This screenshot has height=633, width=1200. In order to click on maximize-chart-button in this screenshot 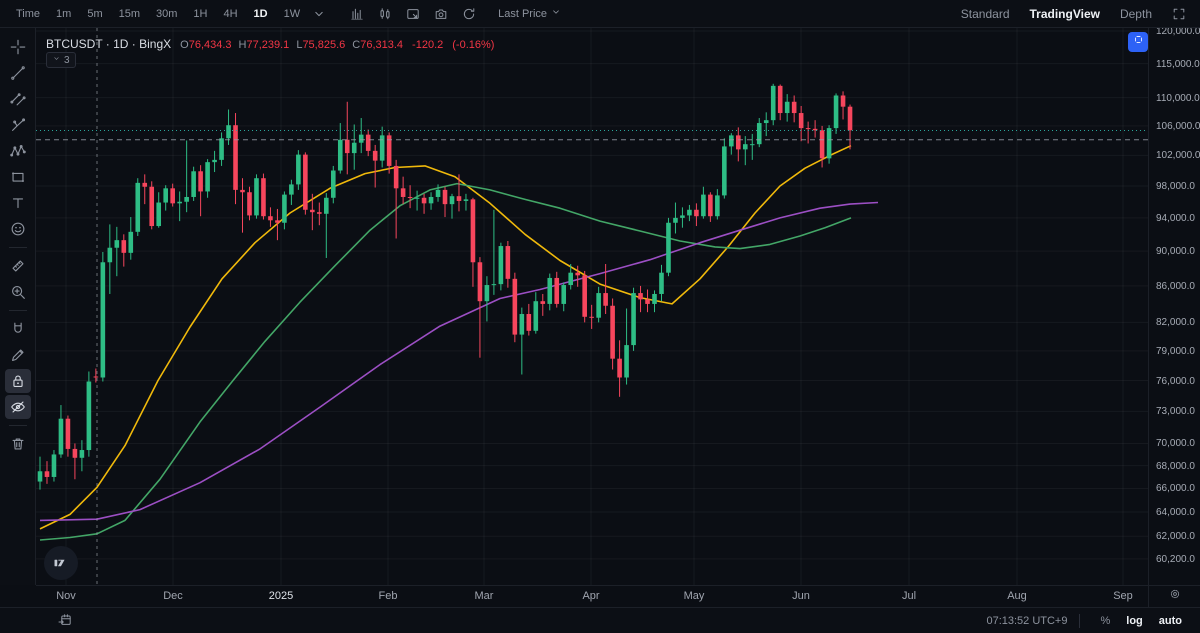, I will do `click(1138, 42)`.